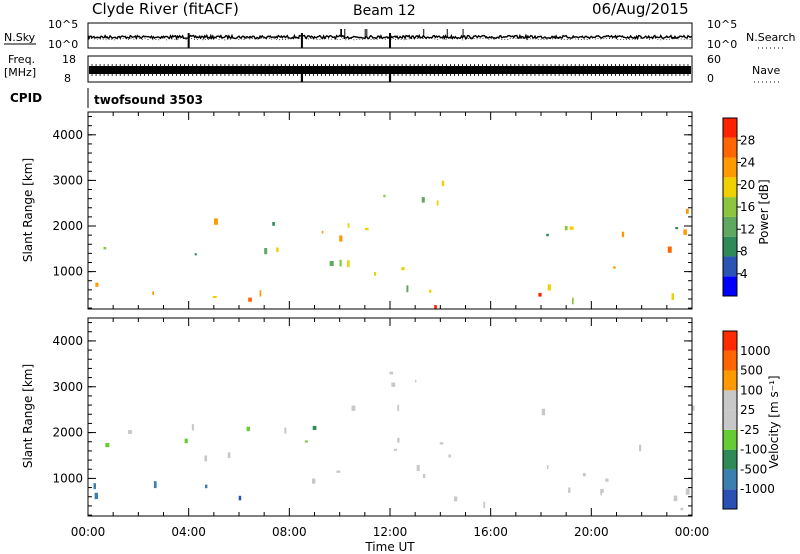 The width and height of the screenshot is (800, 554). I want to click on station-title: Clyde River (fitACF), so click(165, 9).